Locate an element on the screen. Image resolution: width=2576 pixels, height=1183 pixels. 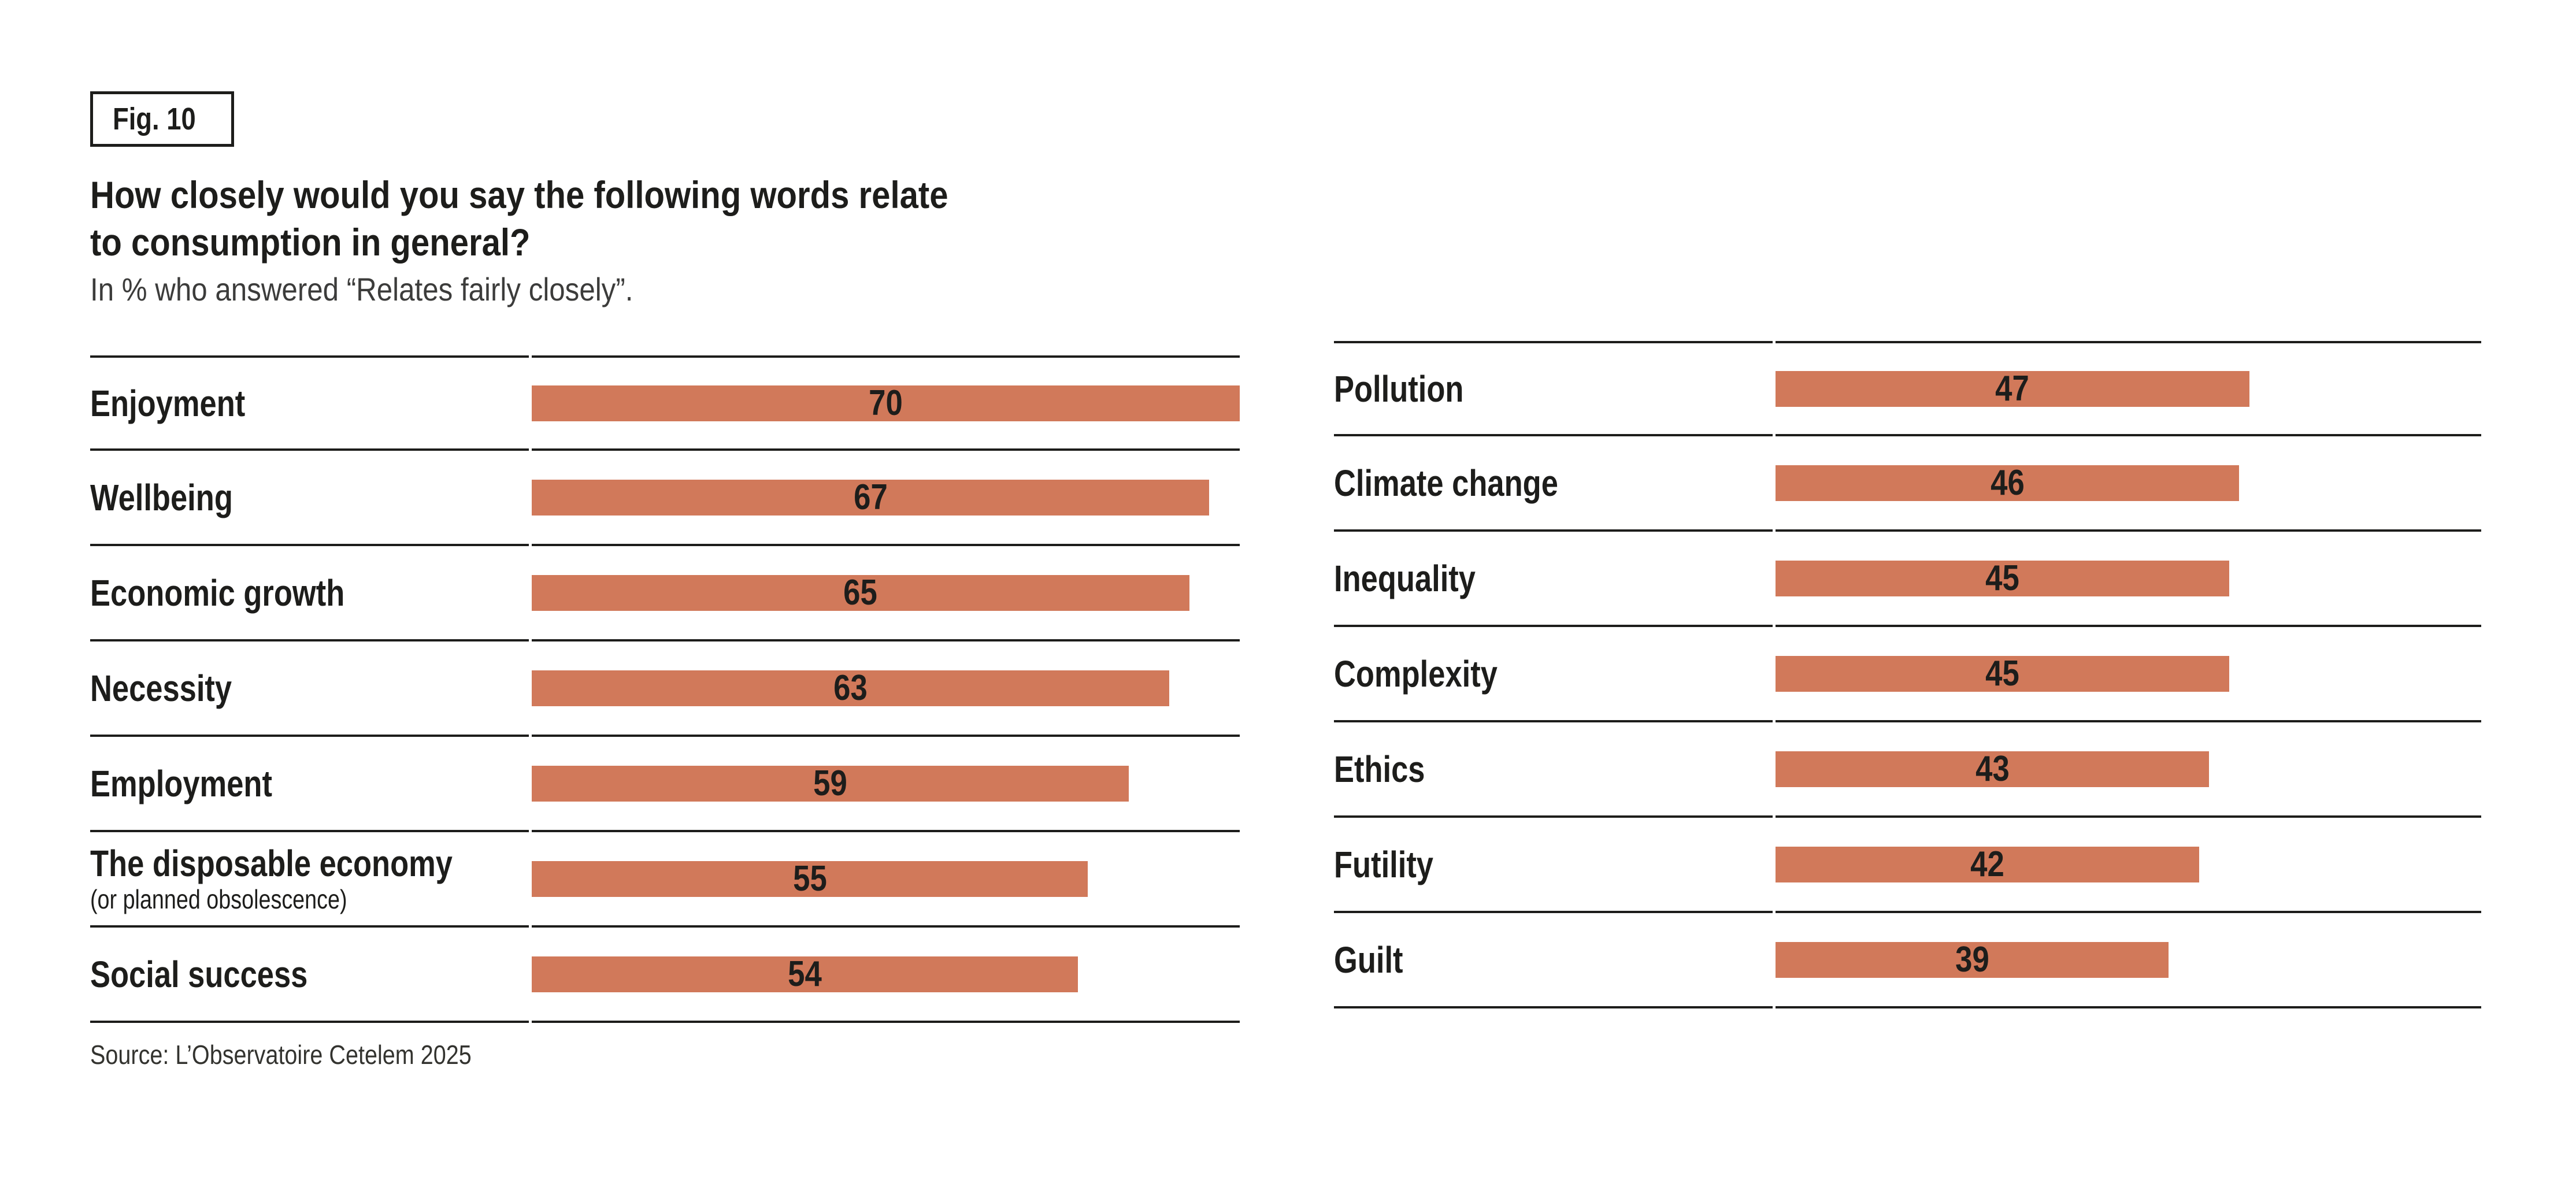
table-row: Economic growth 65 is located at coordinates (665, 593).